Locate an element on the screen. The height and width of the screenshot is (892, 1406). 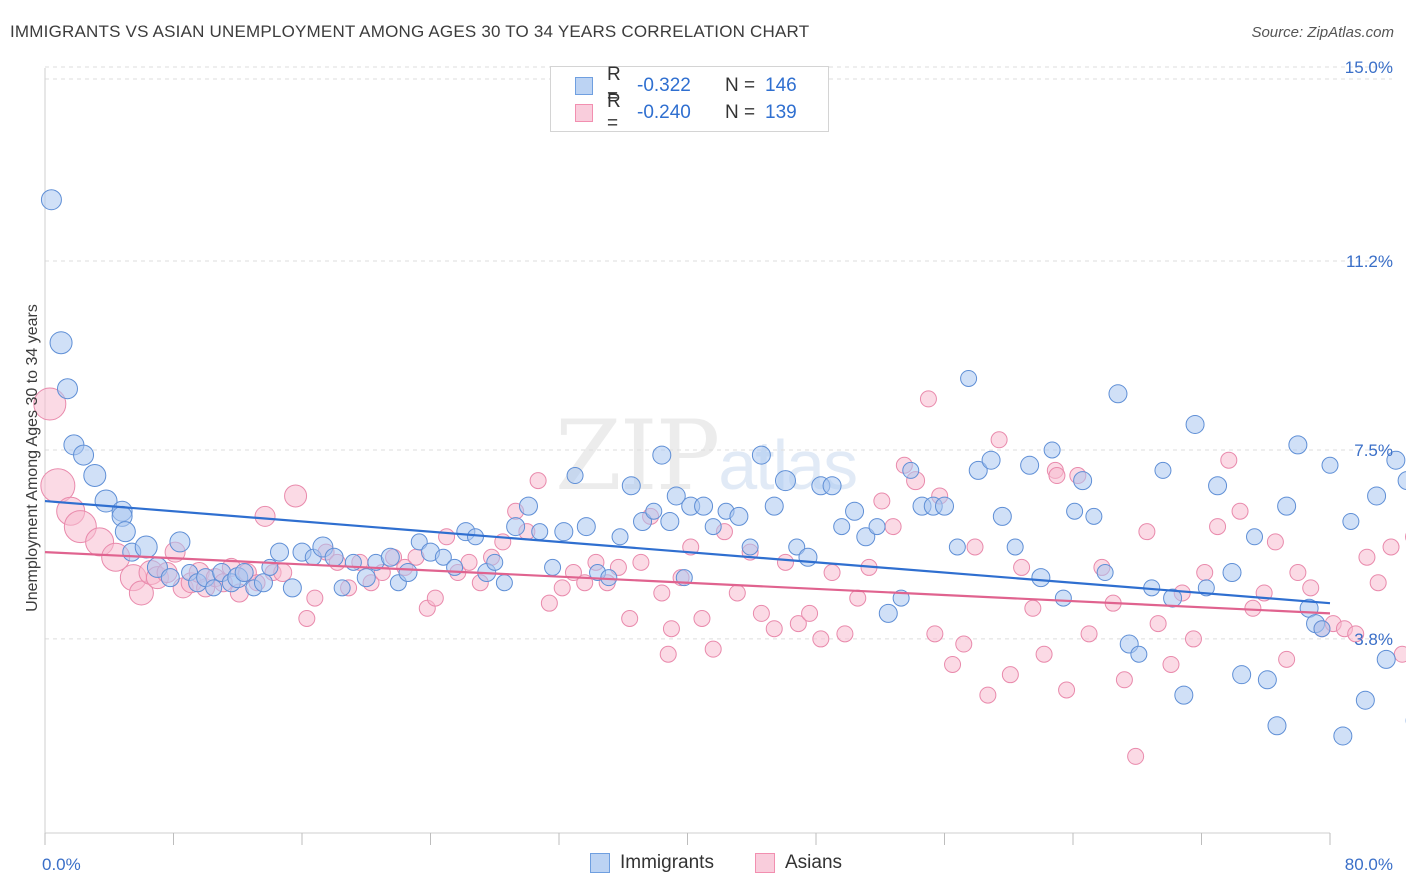
legend-n-value: 146 is located at coordinates (781, 85).